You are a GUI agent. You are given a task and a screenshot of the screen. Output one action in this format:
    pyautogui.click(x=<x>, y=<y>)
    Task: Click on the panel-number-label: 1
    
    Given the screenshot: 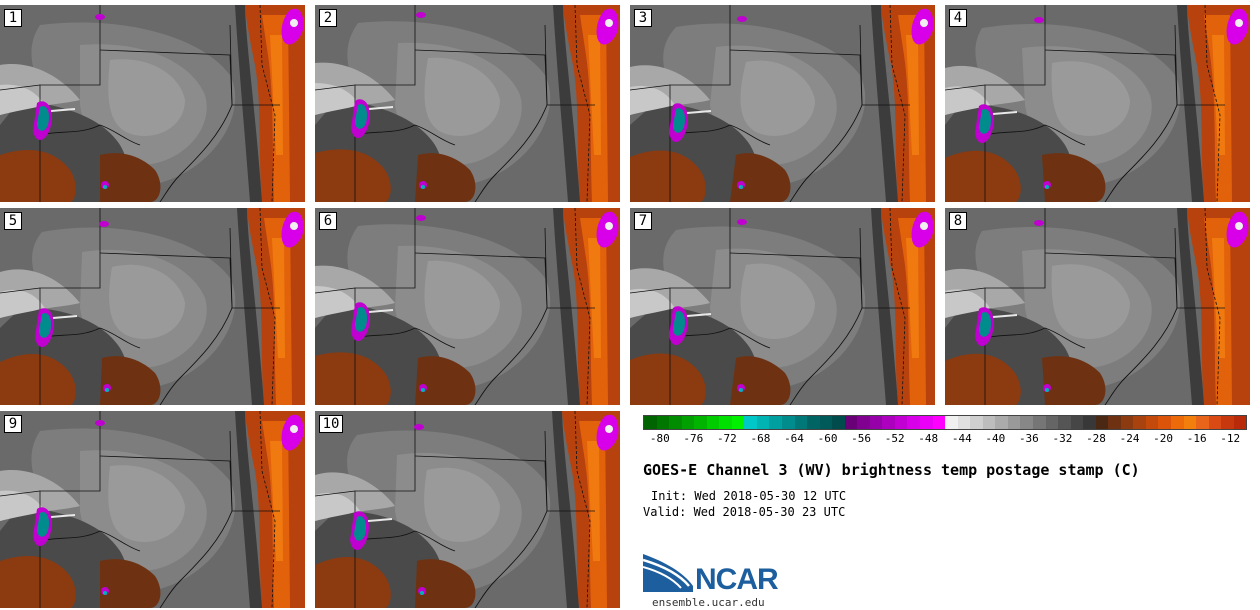 What is the action you would take?
    pyautogui.click(x=13, y=18)
    